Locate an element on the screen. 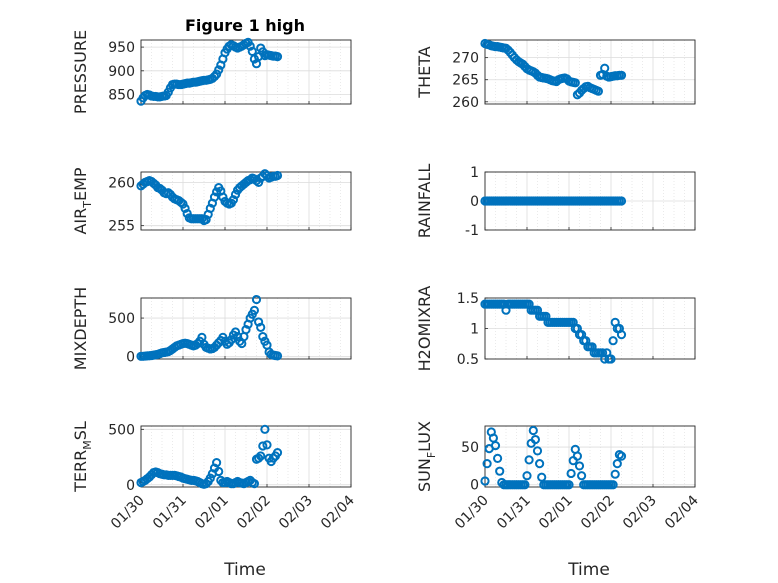  y-tick-label: 1.5 is located at coordinates (468, 299).